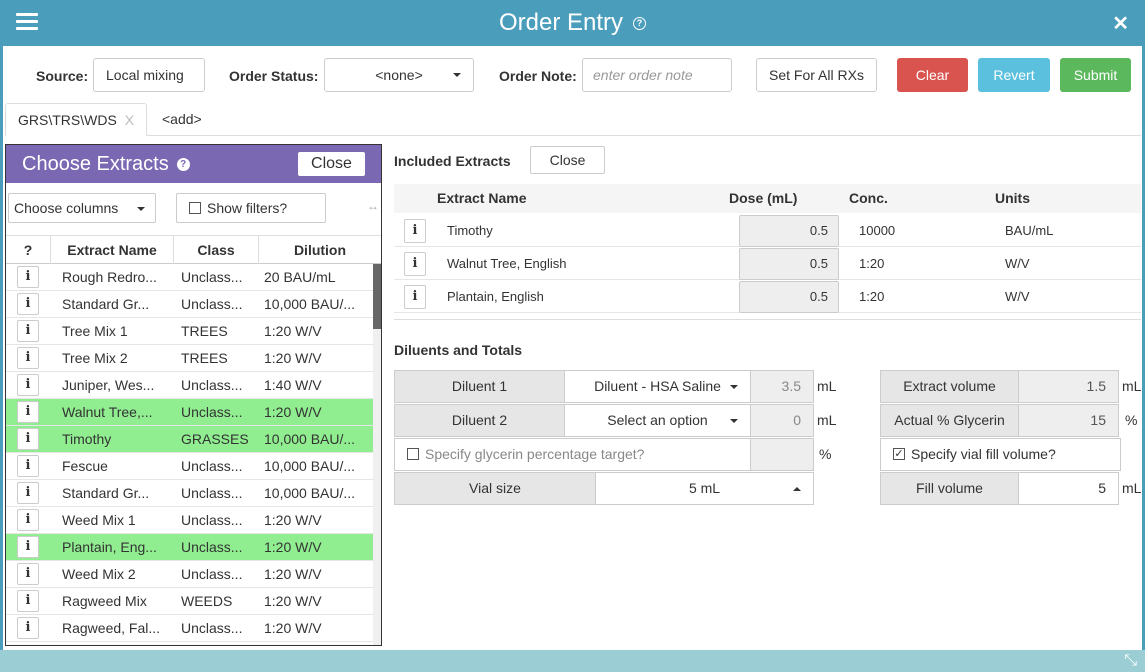 The height and width of the screenshot is (672, 1145). Describe the element at coordinates (572, 454) in the screenshot. I see `glycerin-target-toggle: Specify glycerin percentage target?` at that location.